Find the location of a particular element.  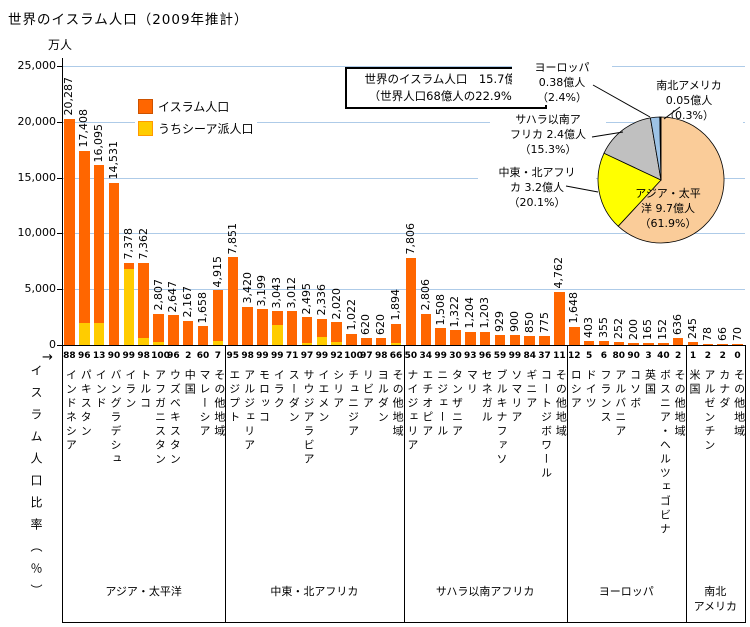

country-label: タンザニア is located at coordinates (457, 404).